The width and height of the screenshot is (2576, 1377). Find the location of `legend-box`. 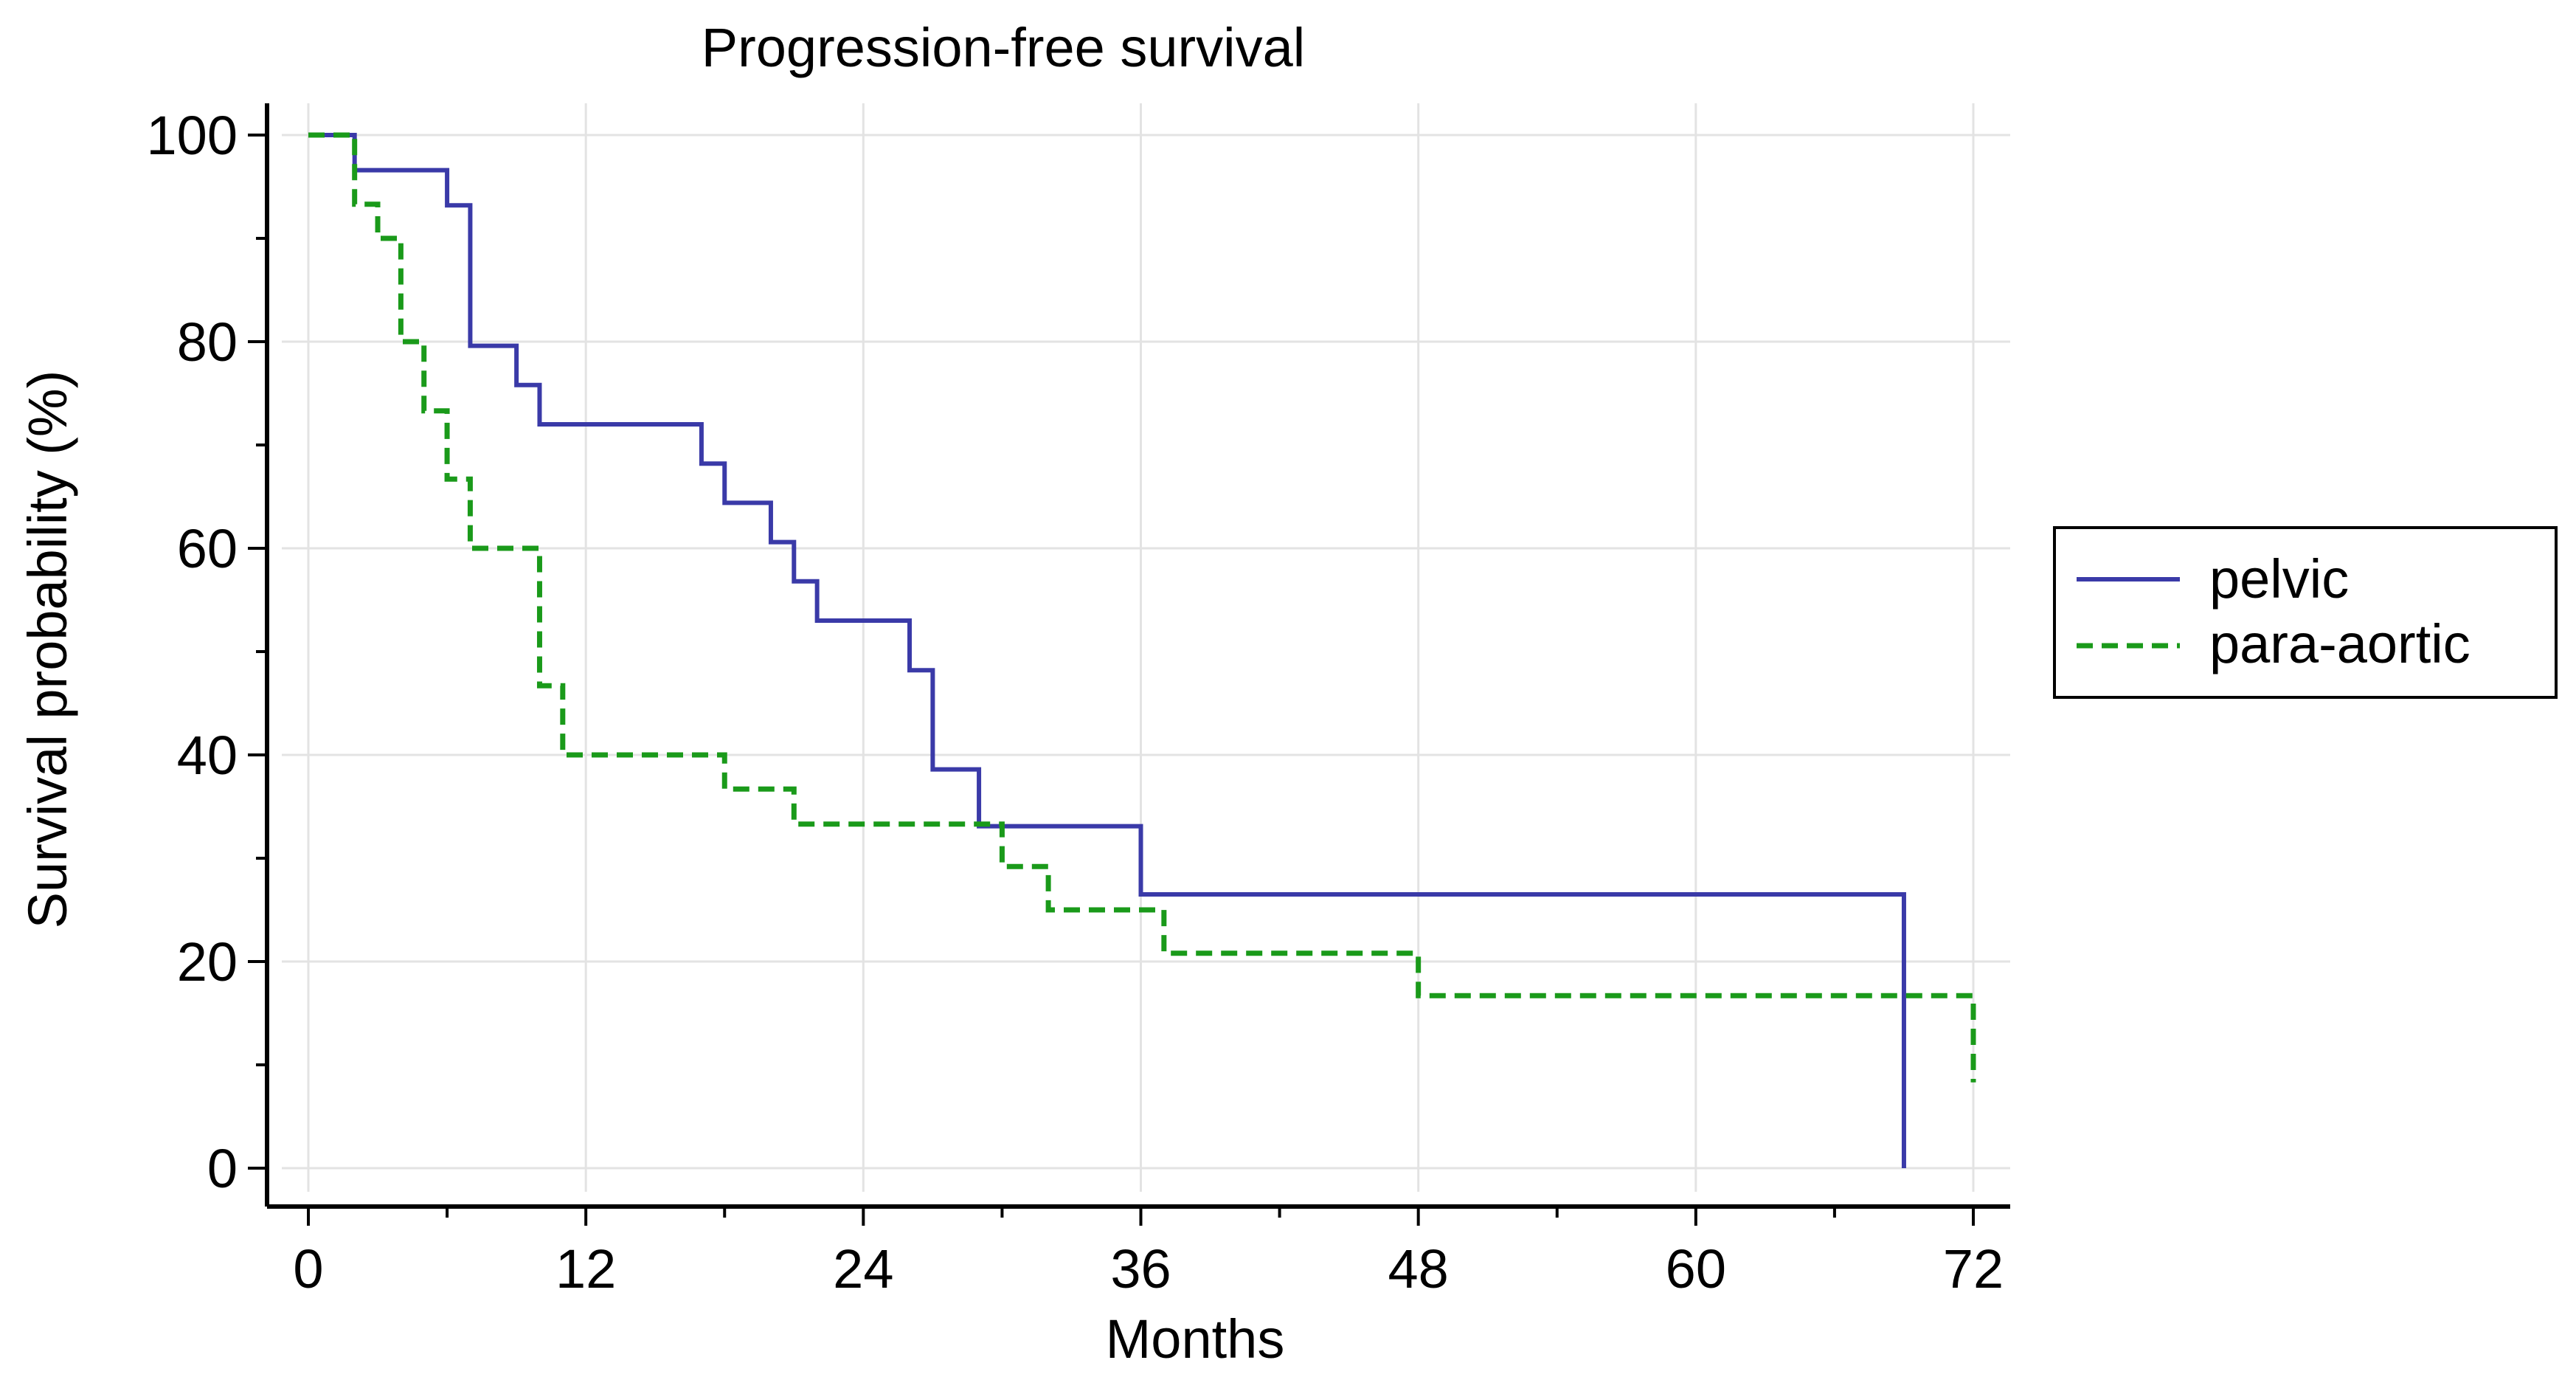

legend-box is located at coordinates (2306, 612).